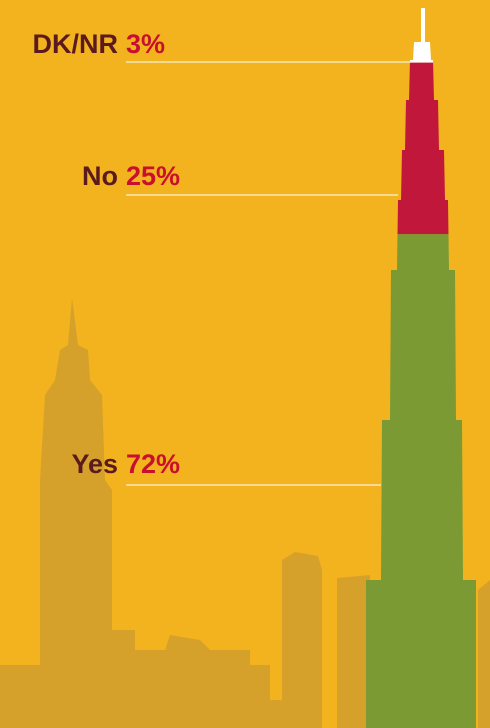 Image resolution: width=490 pixels, height=728 pixels. What do you see at coordinates (145, 44) in the screenshot?
I see `value-label: 3%` at bounding box center [145, 44].